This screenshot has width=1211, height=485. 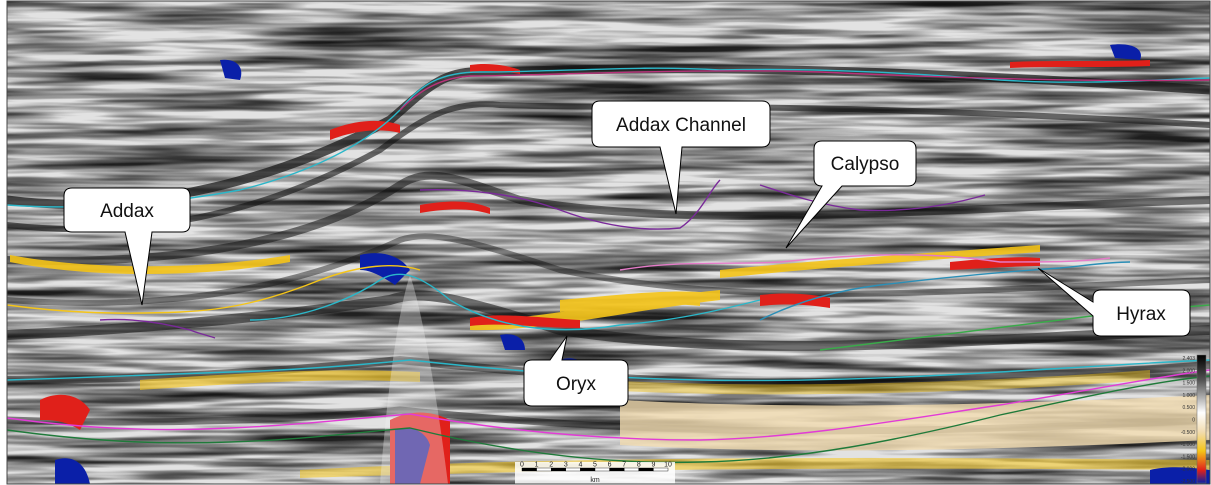 I want to click on horizon-magenta-lower, so click(x=608, y=405).